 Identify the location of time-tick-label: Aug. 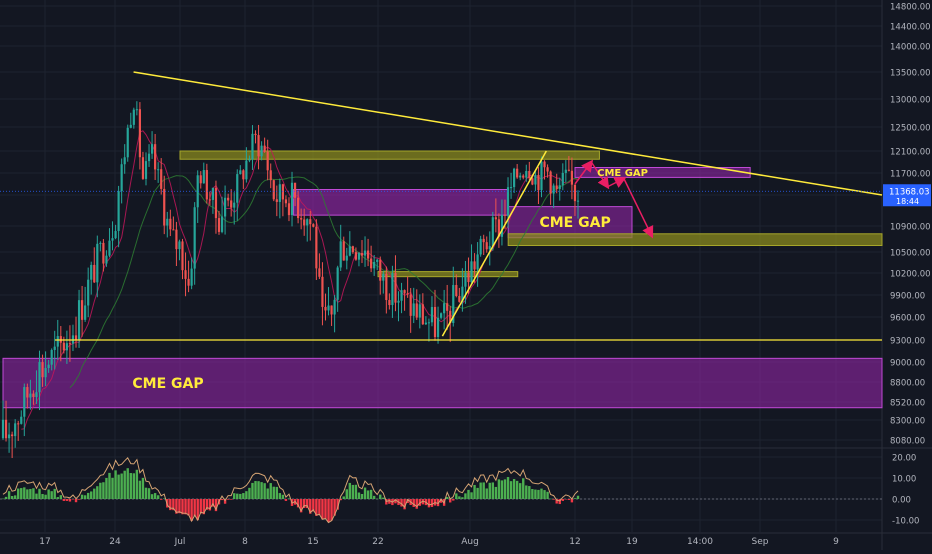
(470, 542).